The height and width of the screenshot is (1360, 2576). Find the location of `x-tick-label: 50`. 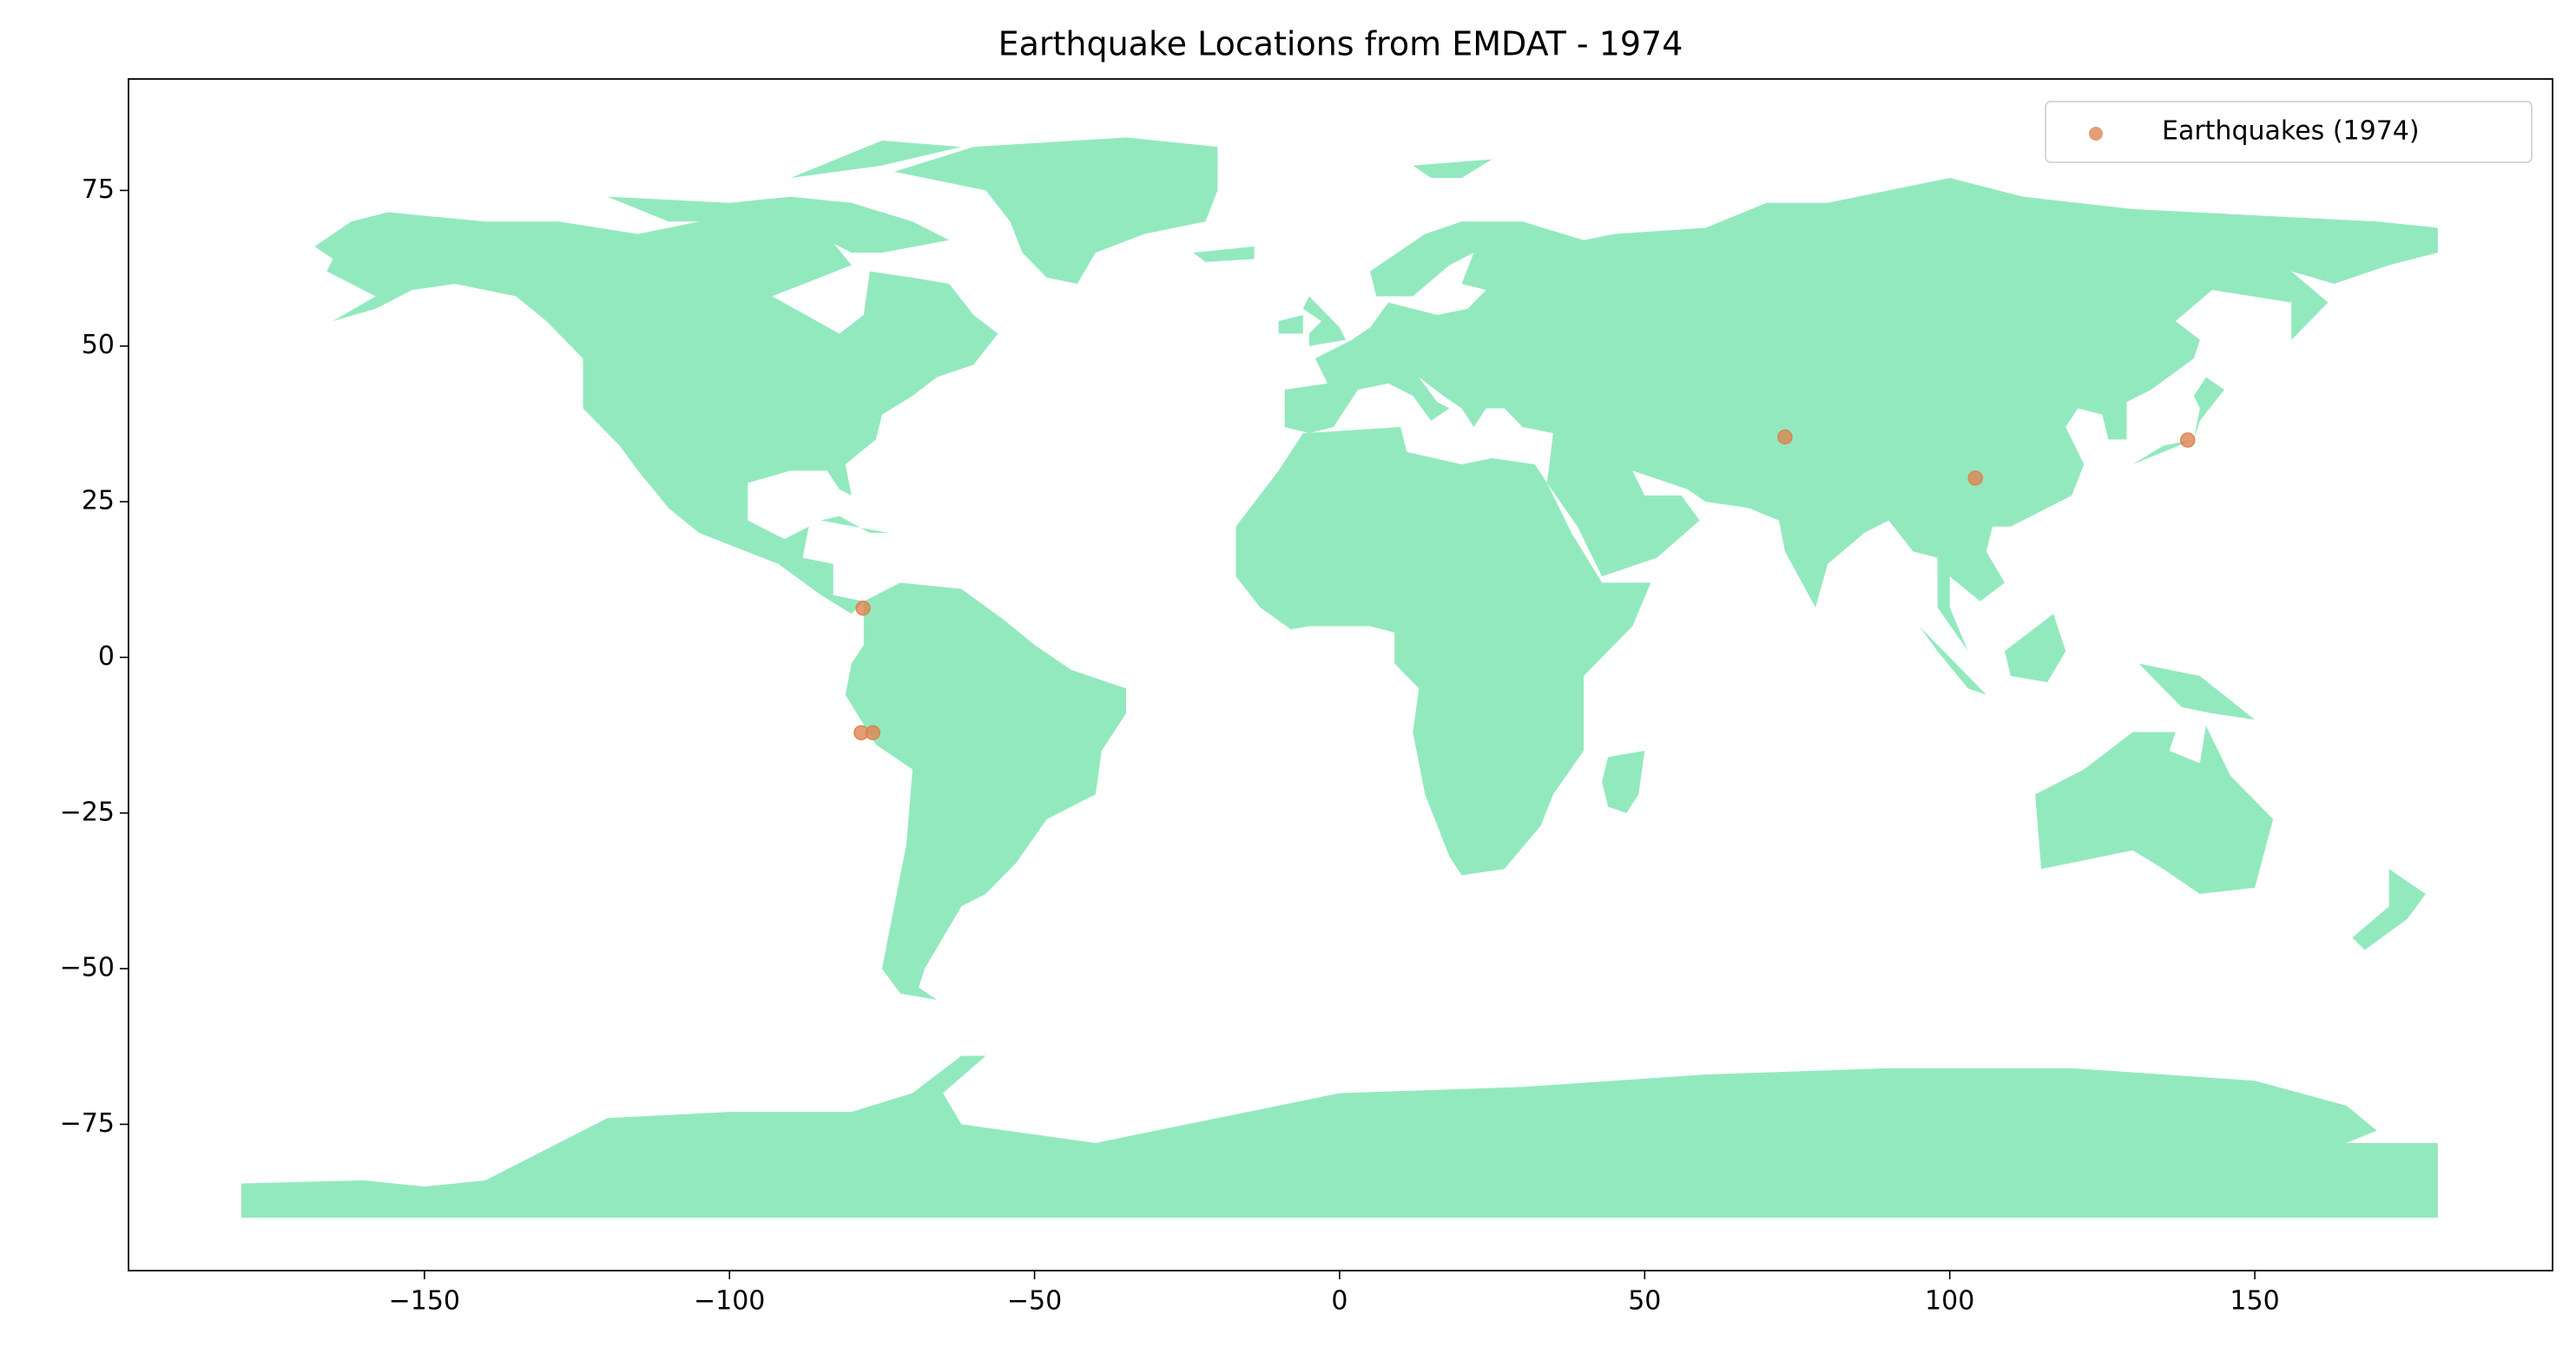

x-tick-label: 50 is located at coordinates (1644, 1301).